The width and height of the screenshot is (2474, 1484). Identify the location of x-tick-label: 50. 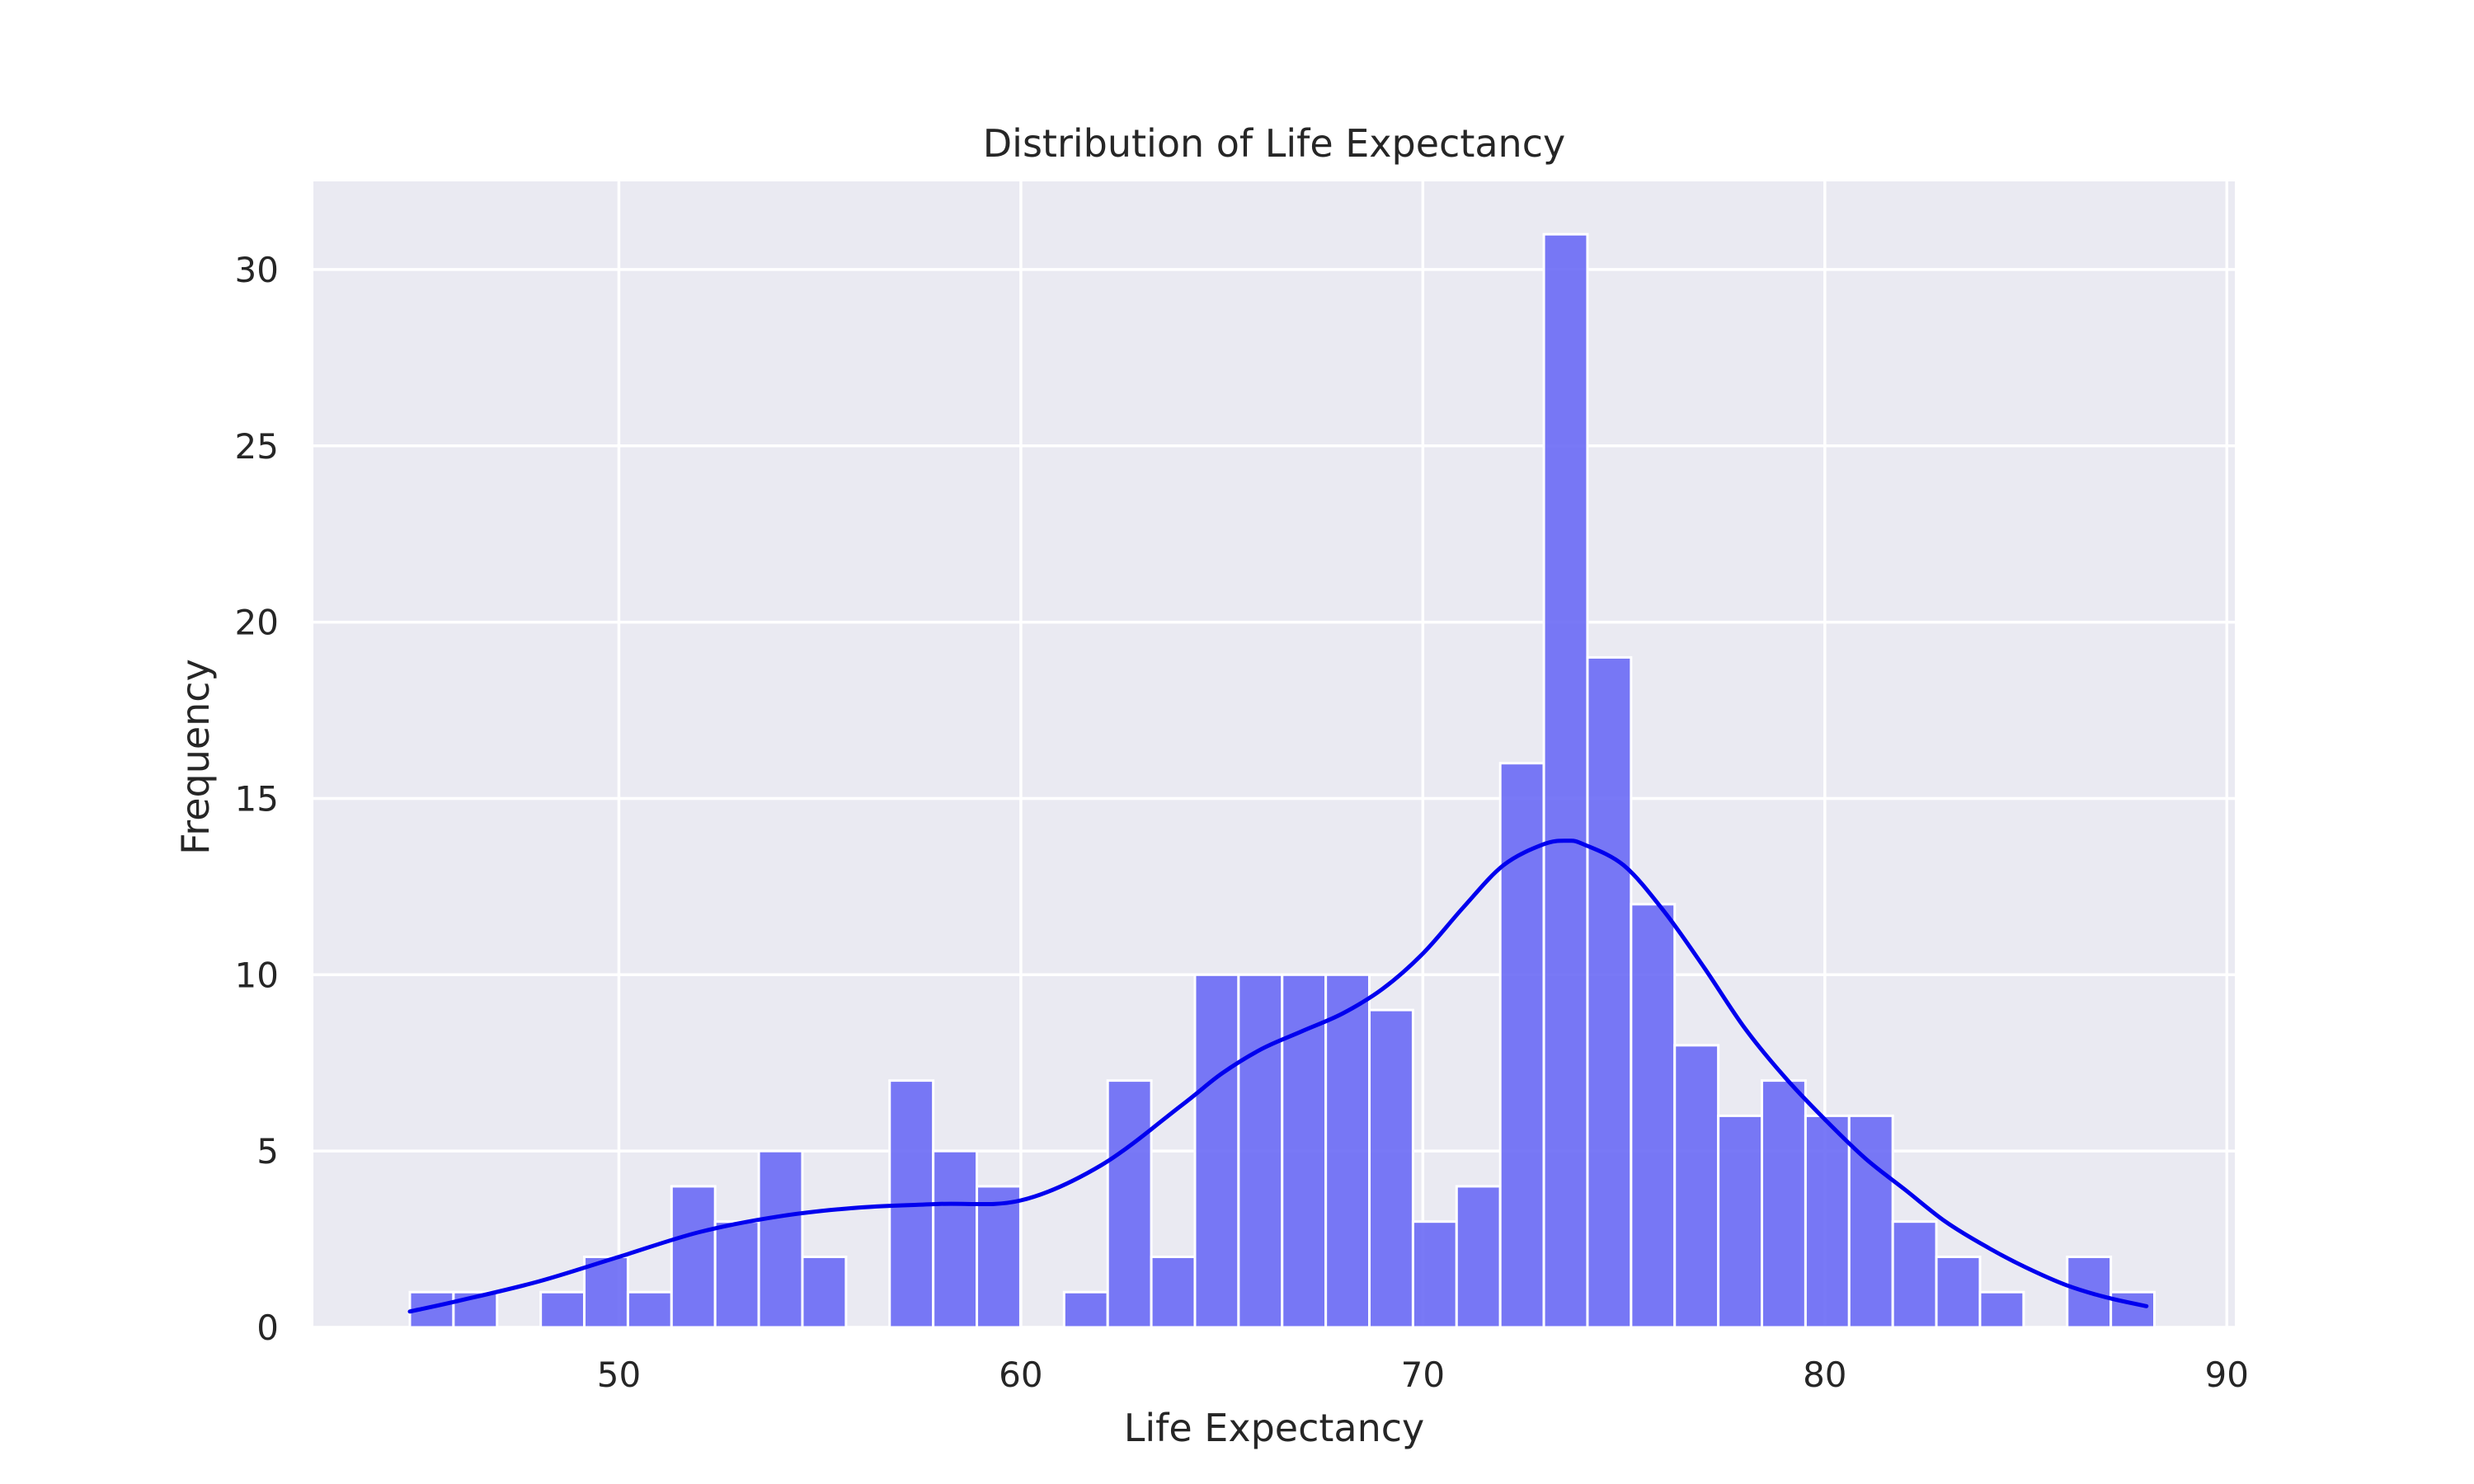
(619, 1375).